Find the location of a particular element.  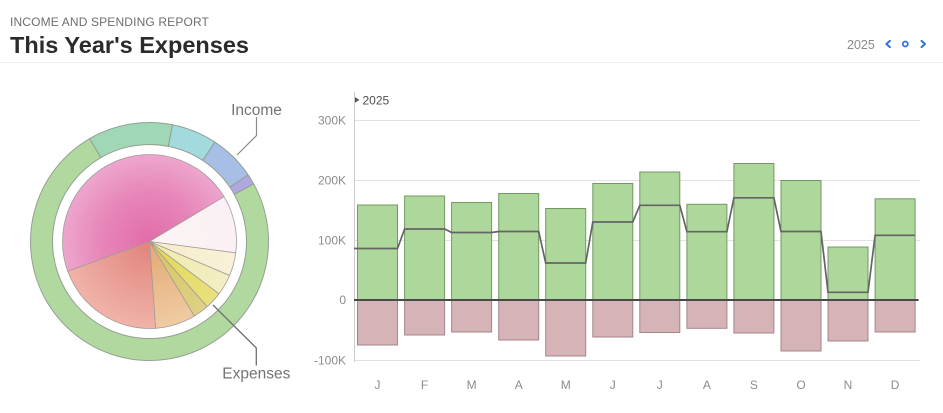

svg-text: O is located at coordinates (800, 385).